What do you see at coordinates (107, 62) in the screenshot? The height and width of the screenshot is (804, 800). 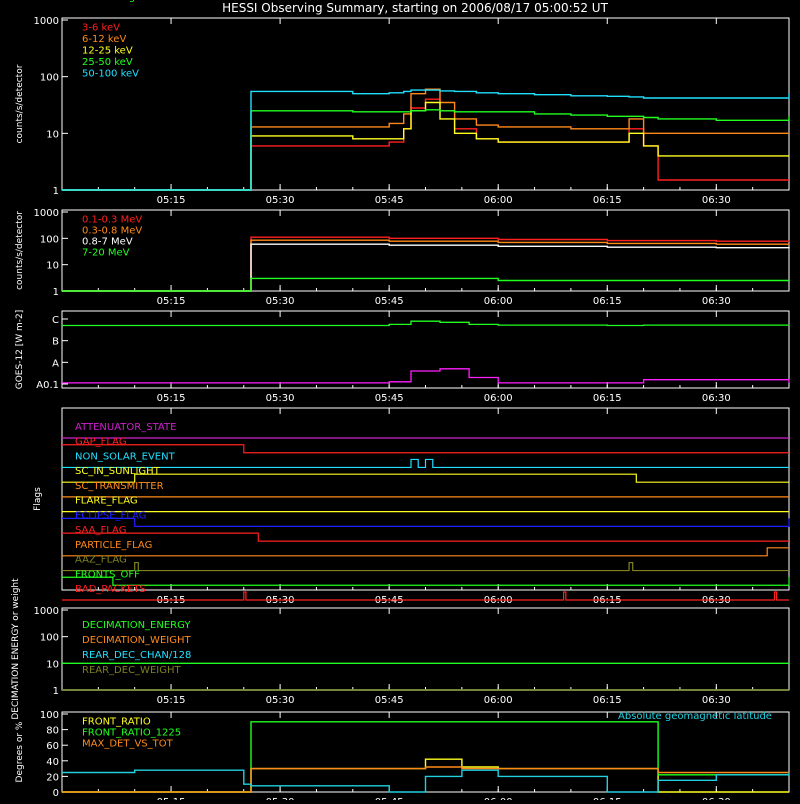 I see `rates-legend-entry: 25-50 keV` at bounding box center [107, 62].